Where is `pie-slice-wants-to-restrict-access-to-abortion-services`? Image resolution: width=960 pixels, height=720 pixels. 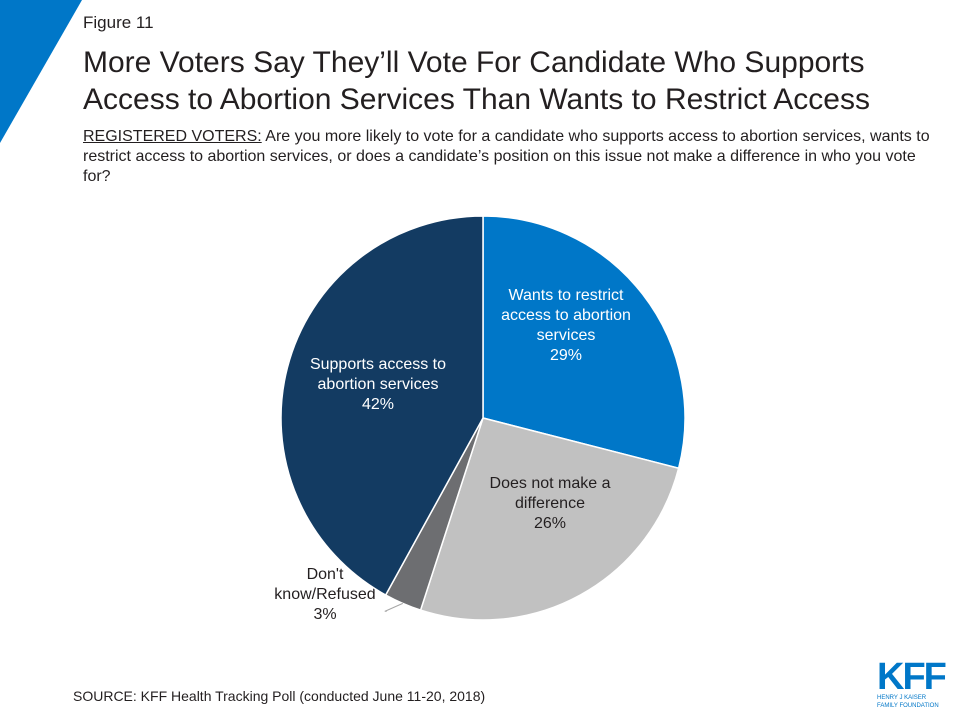 pie-slice-wants-to-restrict-access-to-abortion-services is located at coordinates (584, 342).